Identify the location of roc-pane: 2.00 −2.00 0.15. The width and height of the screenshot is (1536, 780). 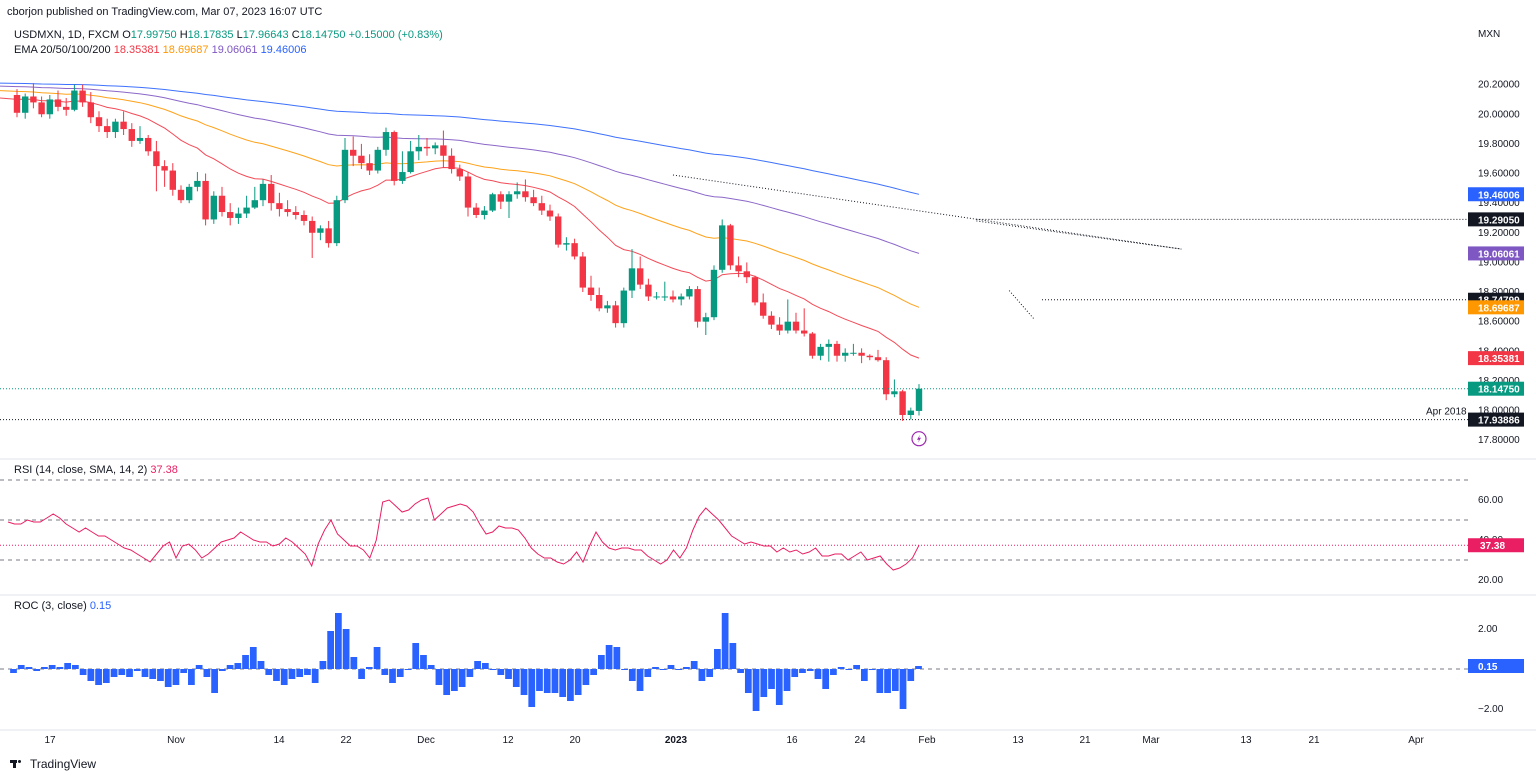
(762, 664).